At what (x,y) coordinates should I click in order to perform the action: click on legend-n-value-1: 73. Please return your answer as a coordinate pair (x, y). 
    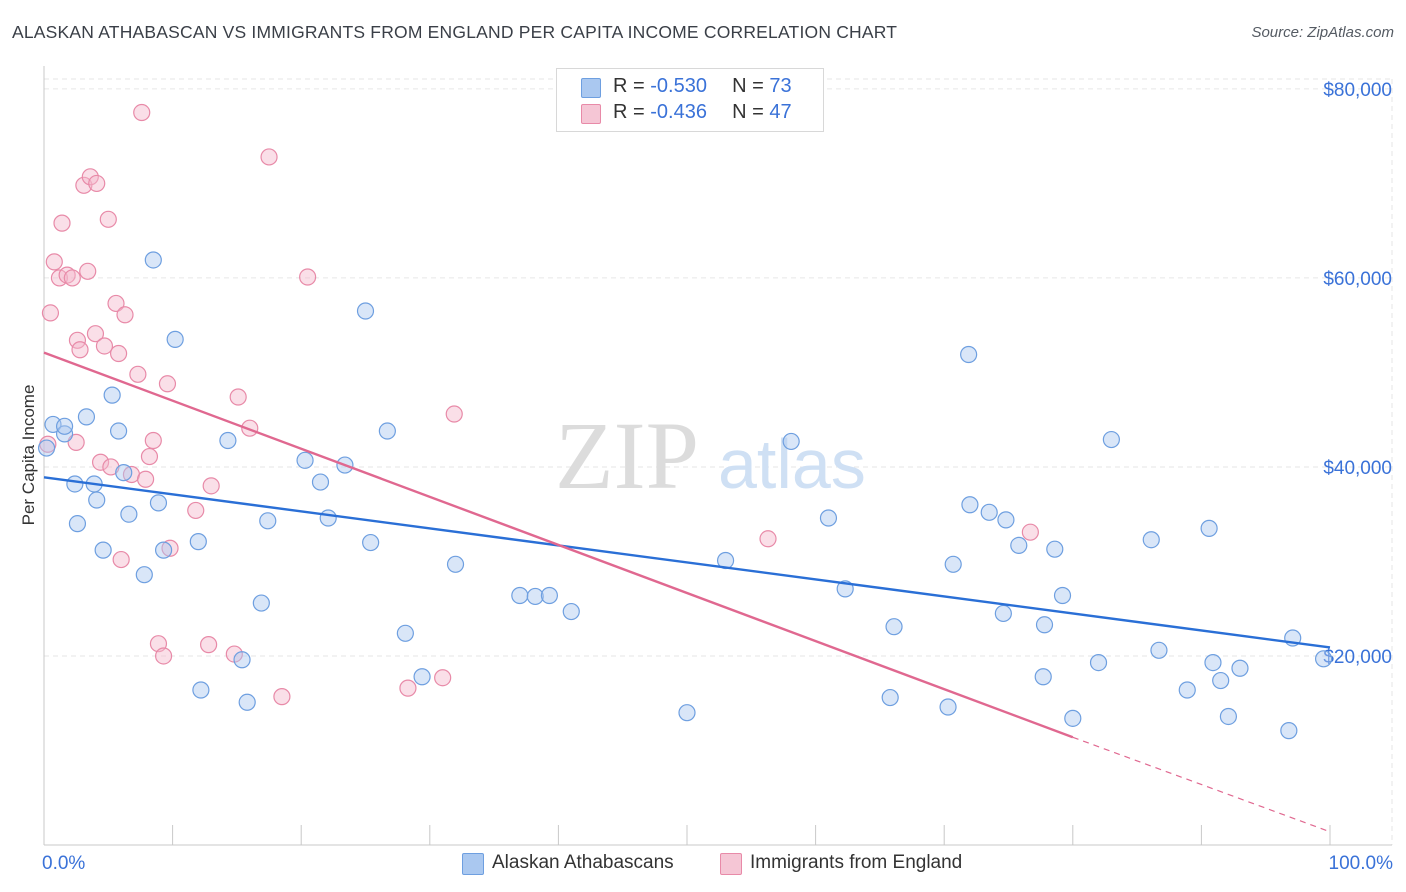
    Looking at the image, I should click on (780, 86).